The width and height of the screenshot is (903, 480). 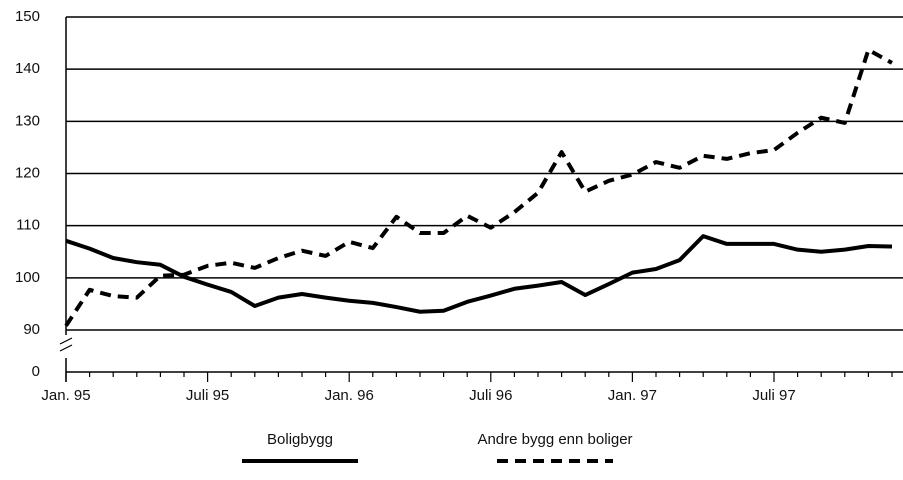 I want to click on y-tick-label: 130, so click(x=27, y=120).